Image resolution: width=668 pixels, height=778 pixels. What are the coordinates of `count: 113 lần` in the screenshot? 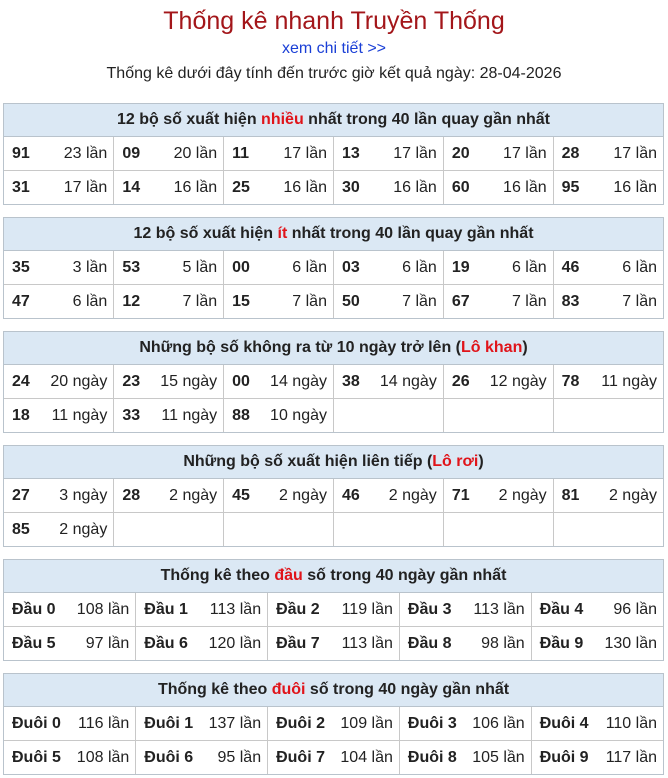 It's located at (367, 643).